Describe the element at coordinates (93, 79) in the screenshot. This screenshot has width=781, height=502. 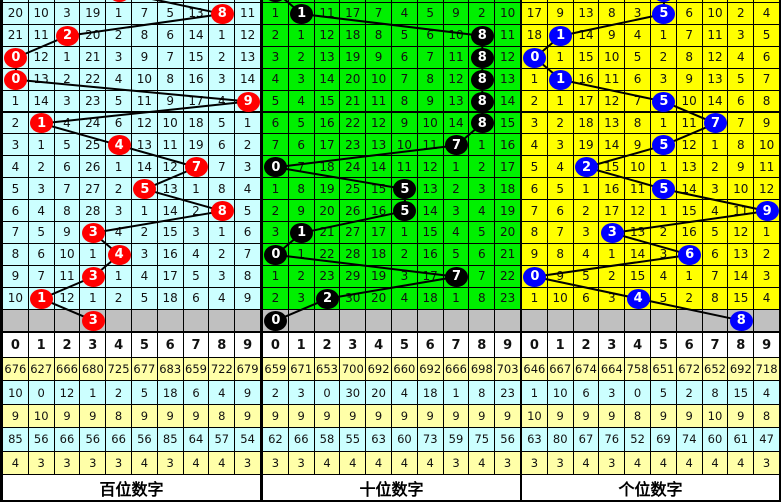
I see `missing-count-cell: 22` at that location.